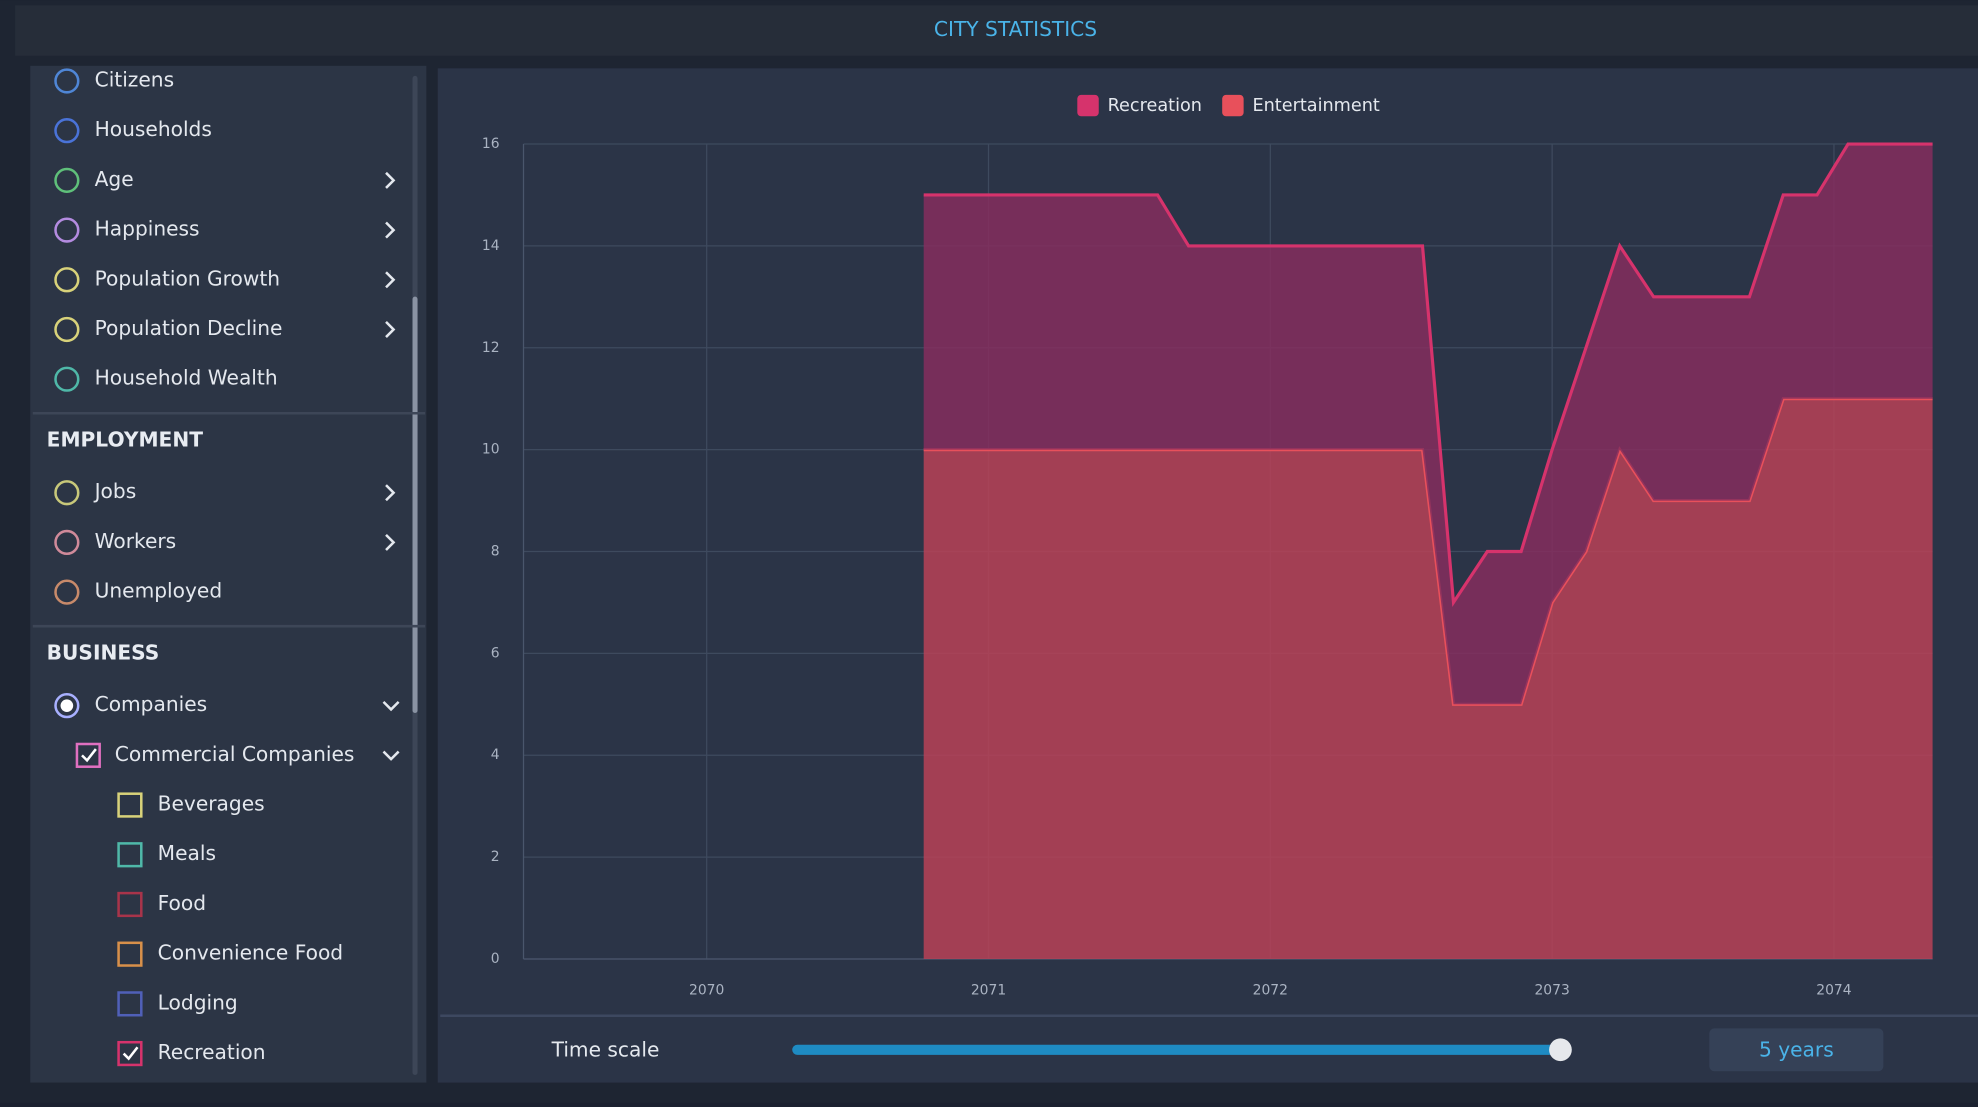 This screenshot has width=1978, height=1107. I want to click on y-tick-label: 6, so click(495, 653).